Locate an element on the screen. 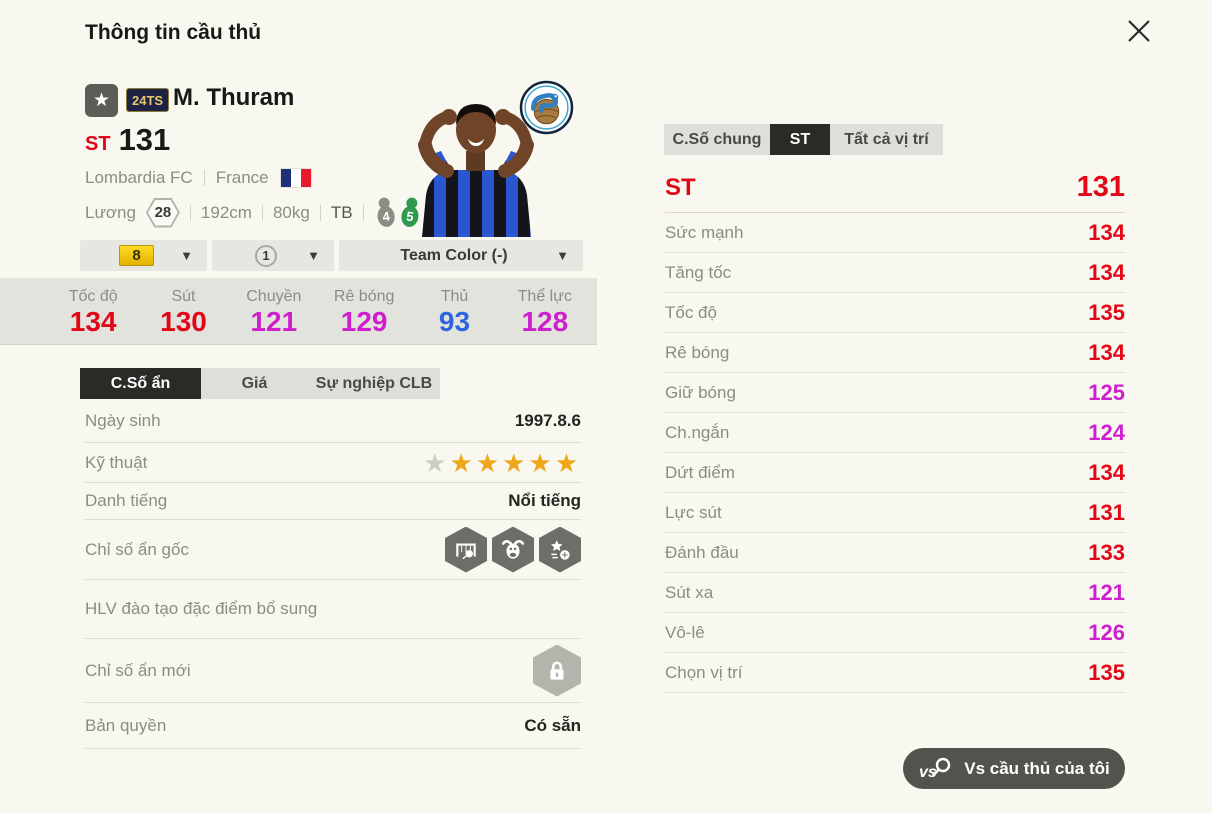  quick-stat-value: 134 is located at coordinates (93, 321).